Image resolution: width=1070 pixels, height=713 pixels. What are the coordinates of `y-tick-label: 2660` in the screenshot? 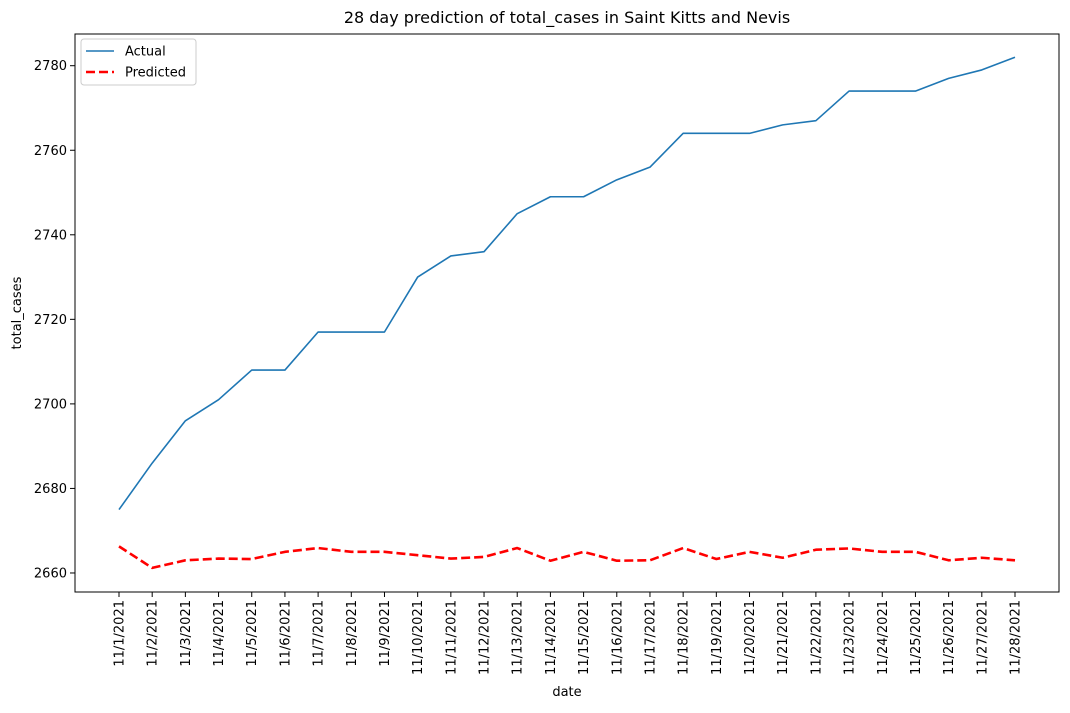 It's located at (50, 573).